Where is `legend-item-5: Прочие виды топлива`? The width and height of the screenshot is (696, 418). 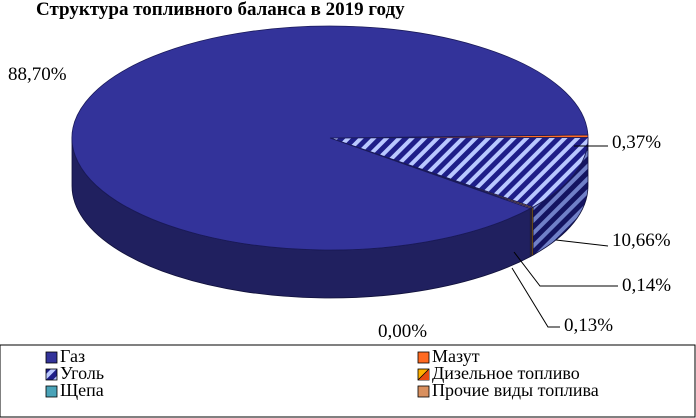 legend-item-5: Прочие виды топлива is located at coordinates (508, 390).